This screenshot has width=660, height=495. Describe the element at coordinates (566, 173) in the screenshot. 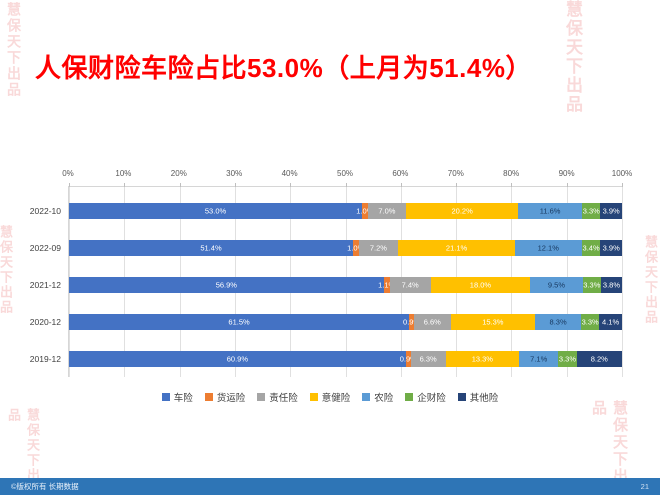

I see `axis-tick-label: 90%` at that location.